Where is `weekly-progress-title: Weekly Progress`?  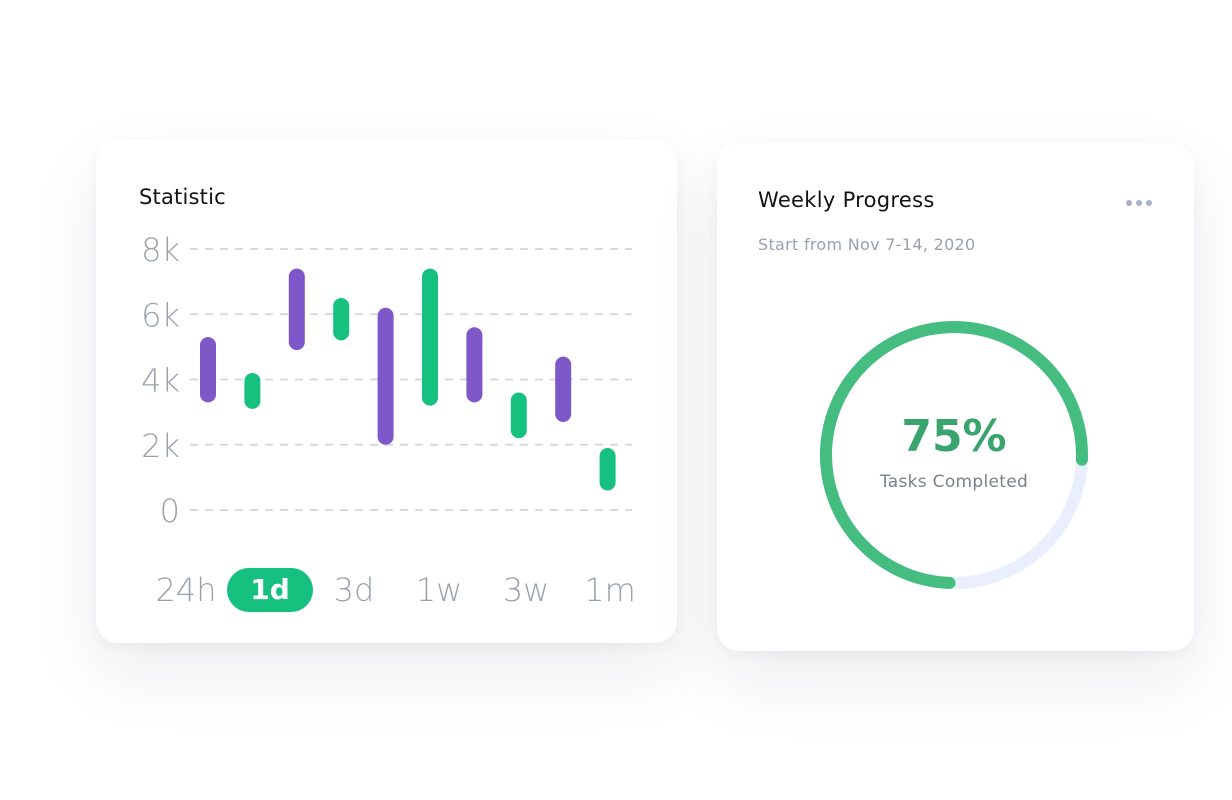
weekly-progress-title: Weekly Progress is located at coordinates (846, 200).